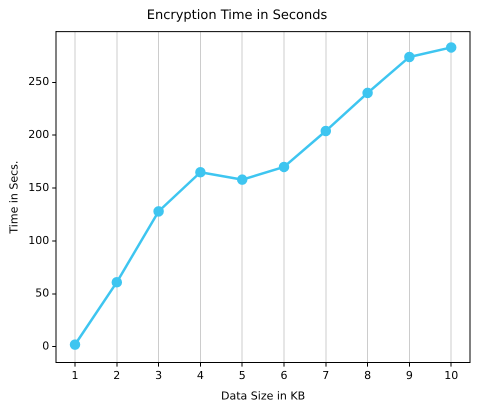 The image size is (478, 411). I want to click on x-tick-label: 10, so click(451, 375).